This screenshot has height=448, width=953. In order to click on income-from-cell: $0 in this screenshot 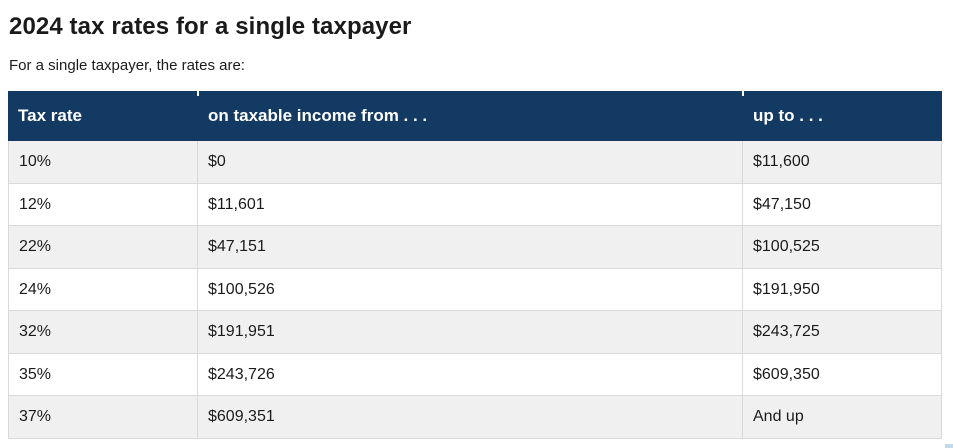, I will do `click(470, 162)`.